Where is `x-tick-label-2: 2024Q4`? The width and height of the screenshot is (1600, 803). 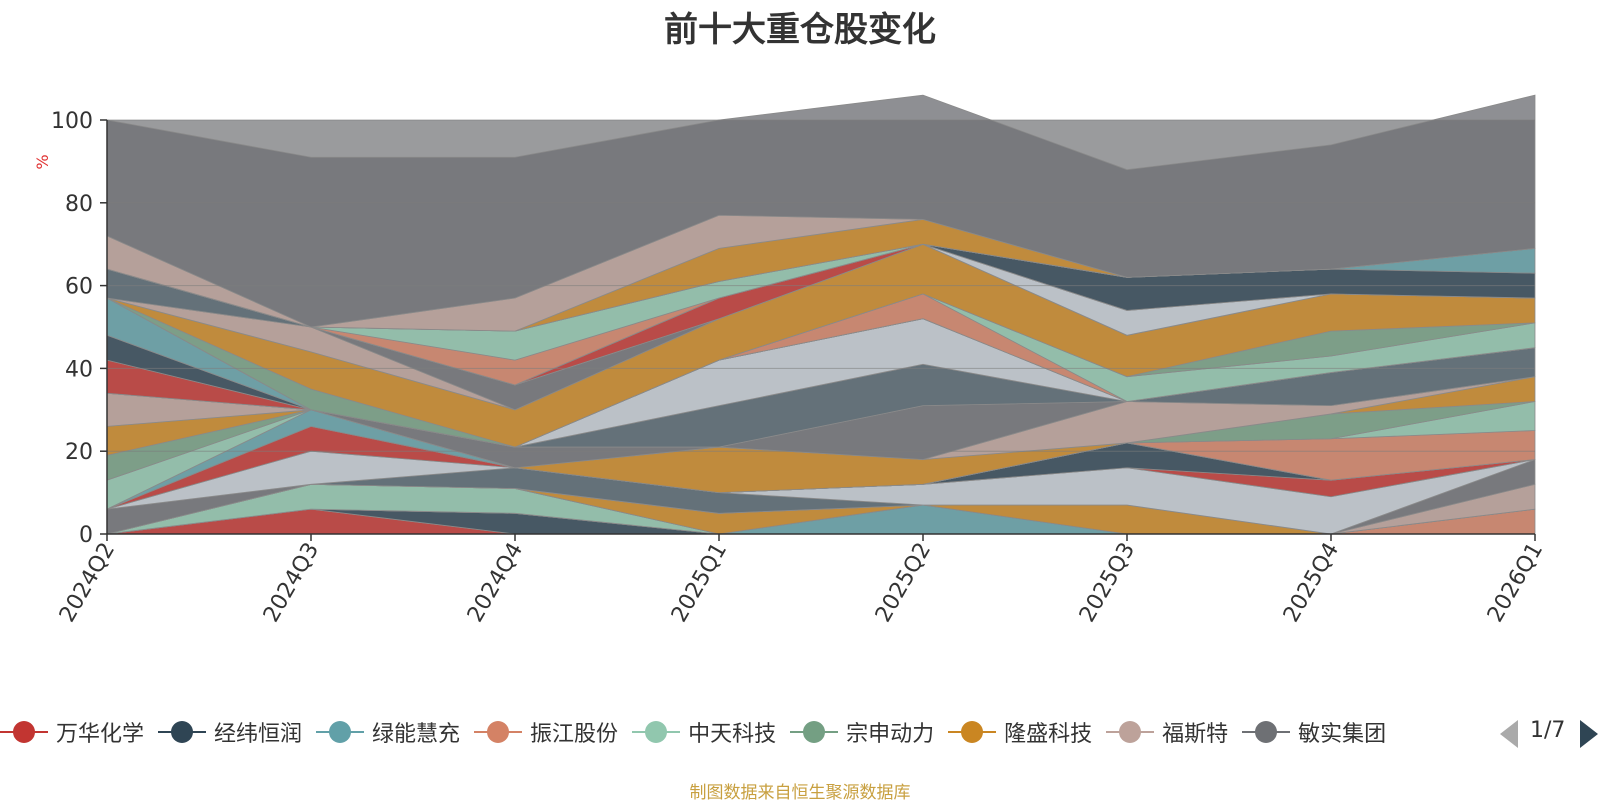
x-tick-label-2: 2024Q4 is located at coordinates (495, 583).